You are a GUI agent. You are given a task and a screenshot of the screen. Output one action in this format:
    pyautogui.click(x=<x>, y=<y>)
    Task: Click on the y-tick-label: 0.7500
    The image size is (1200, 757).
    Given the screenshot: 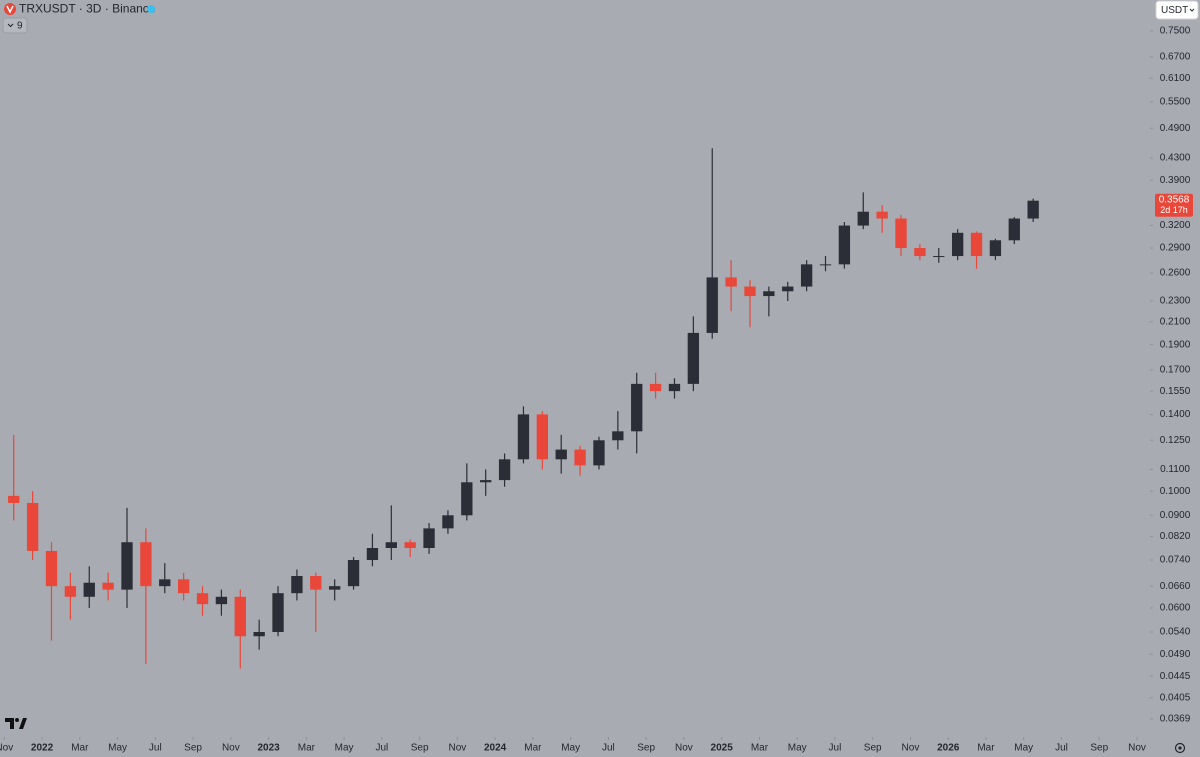 What is the action you would take?
    pyautogui.click(x=1175, y=31)
    